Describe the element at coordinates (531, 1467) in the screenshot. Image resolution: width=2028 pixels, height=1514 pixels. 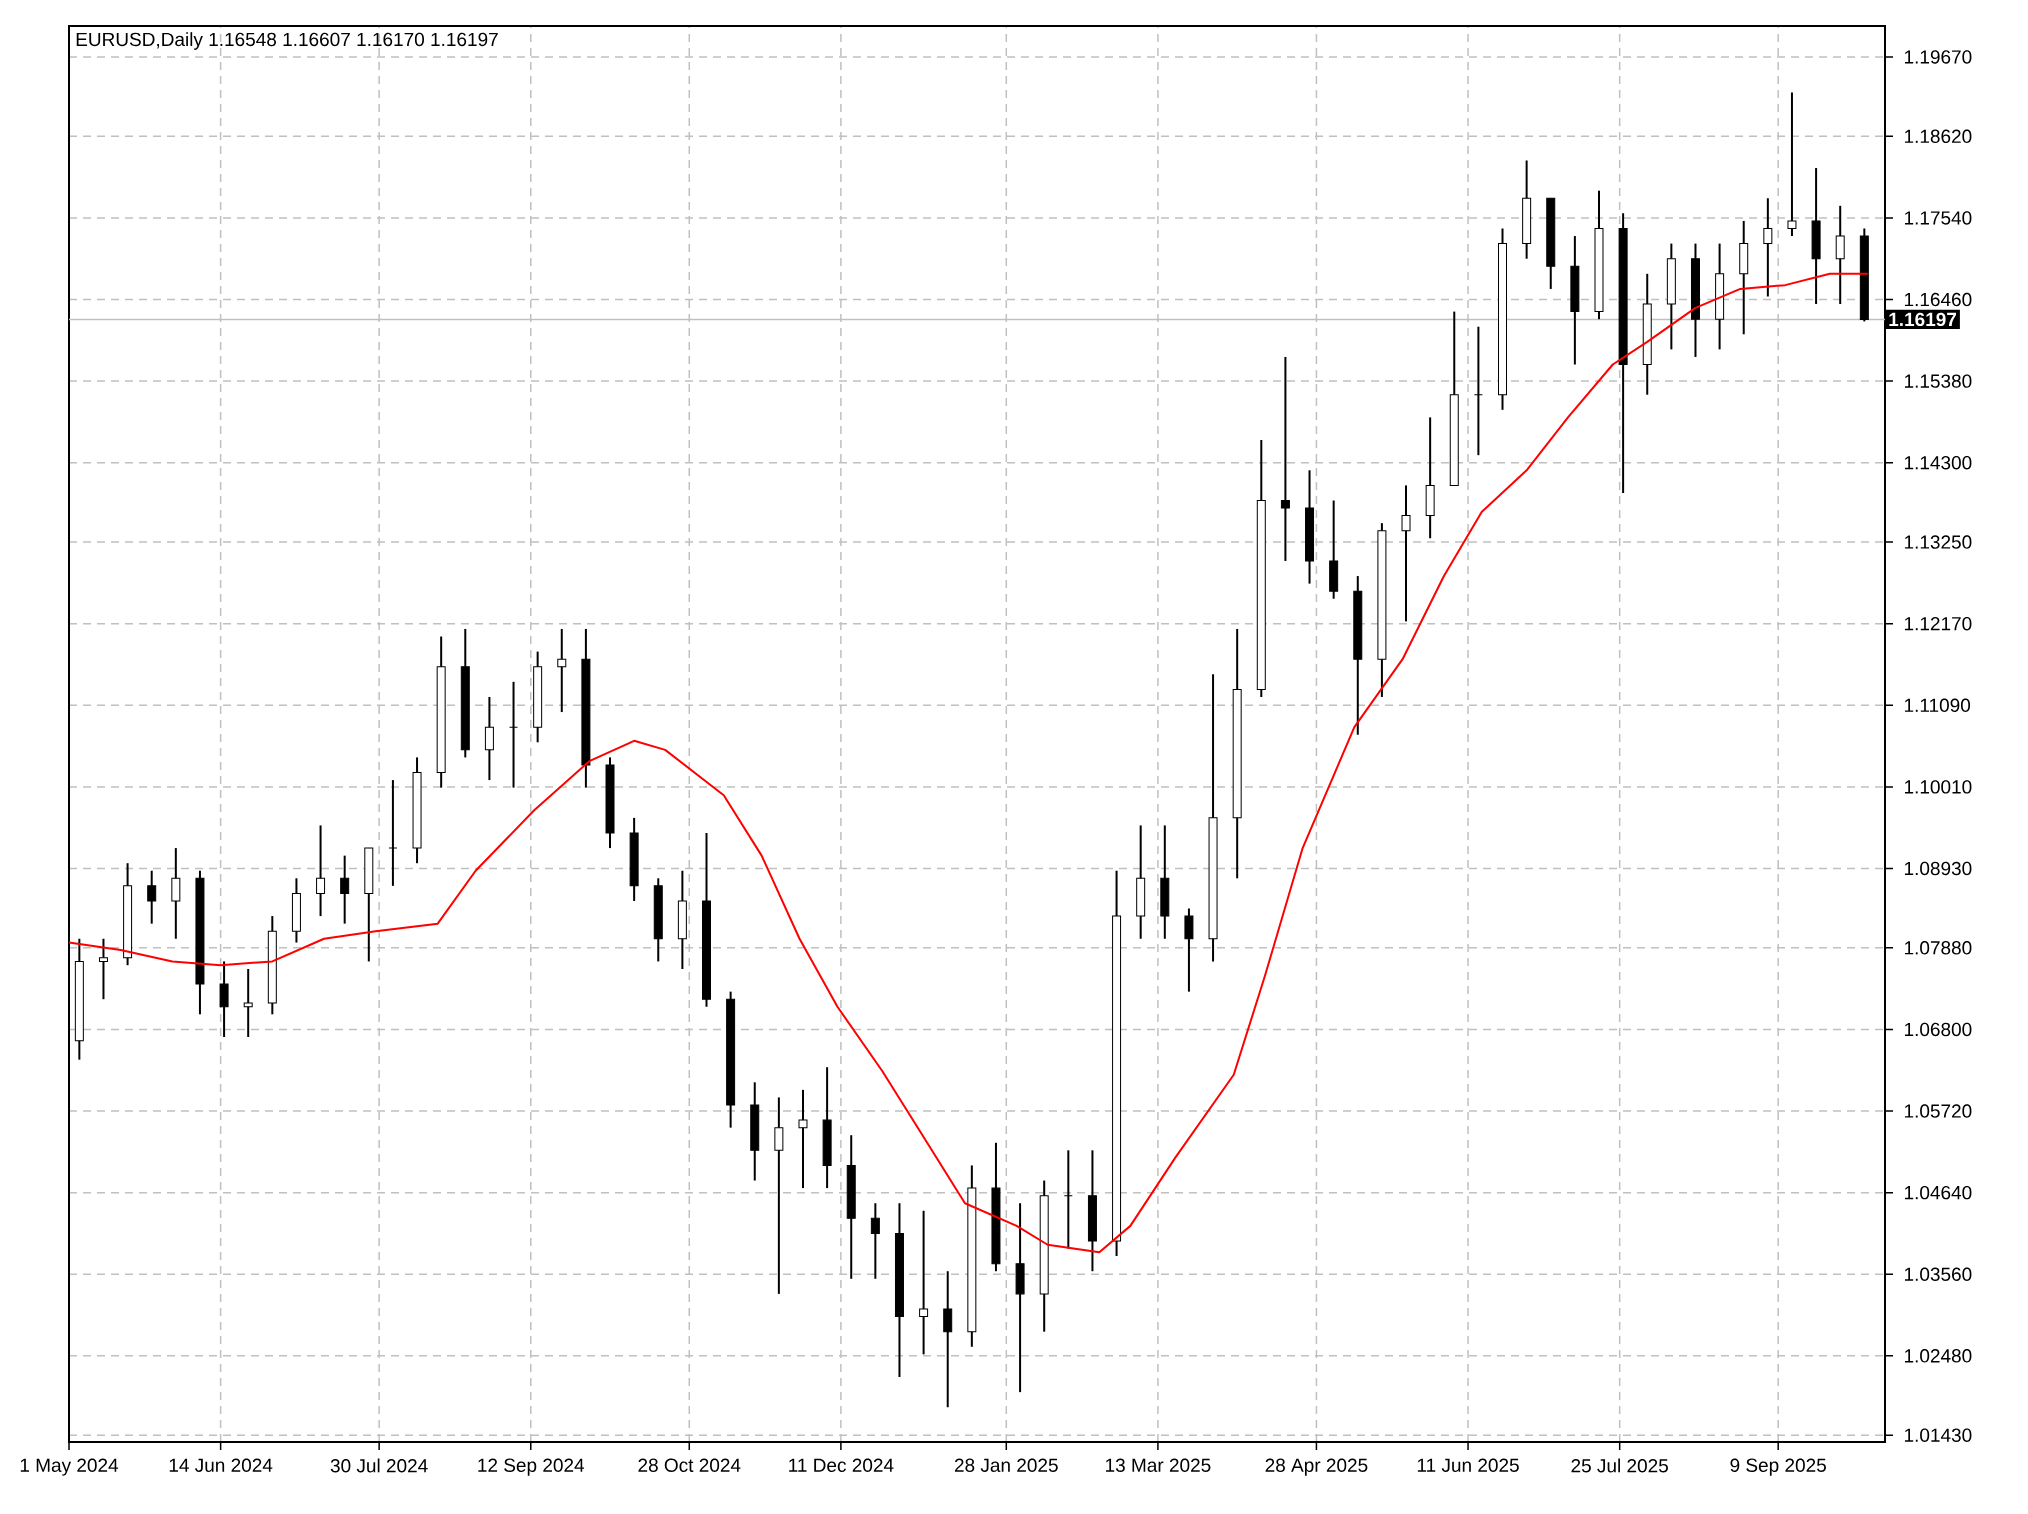
I see `x-tick-label: 12 Sep 2024` at that location.